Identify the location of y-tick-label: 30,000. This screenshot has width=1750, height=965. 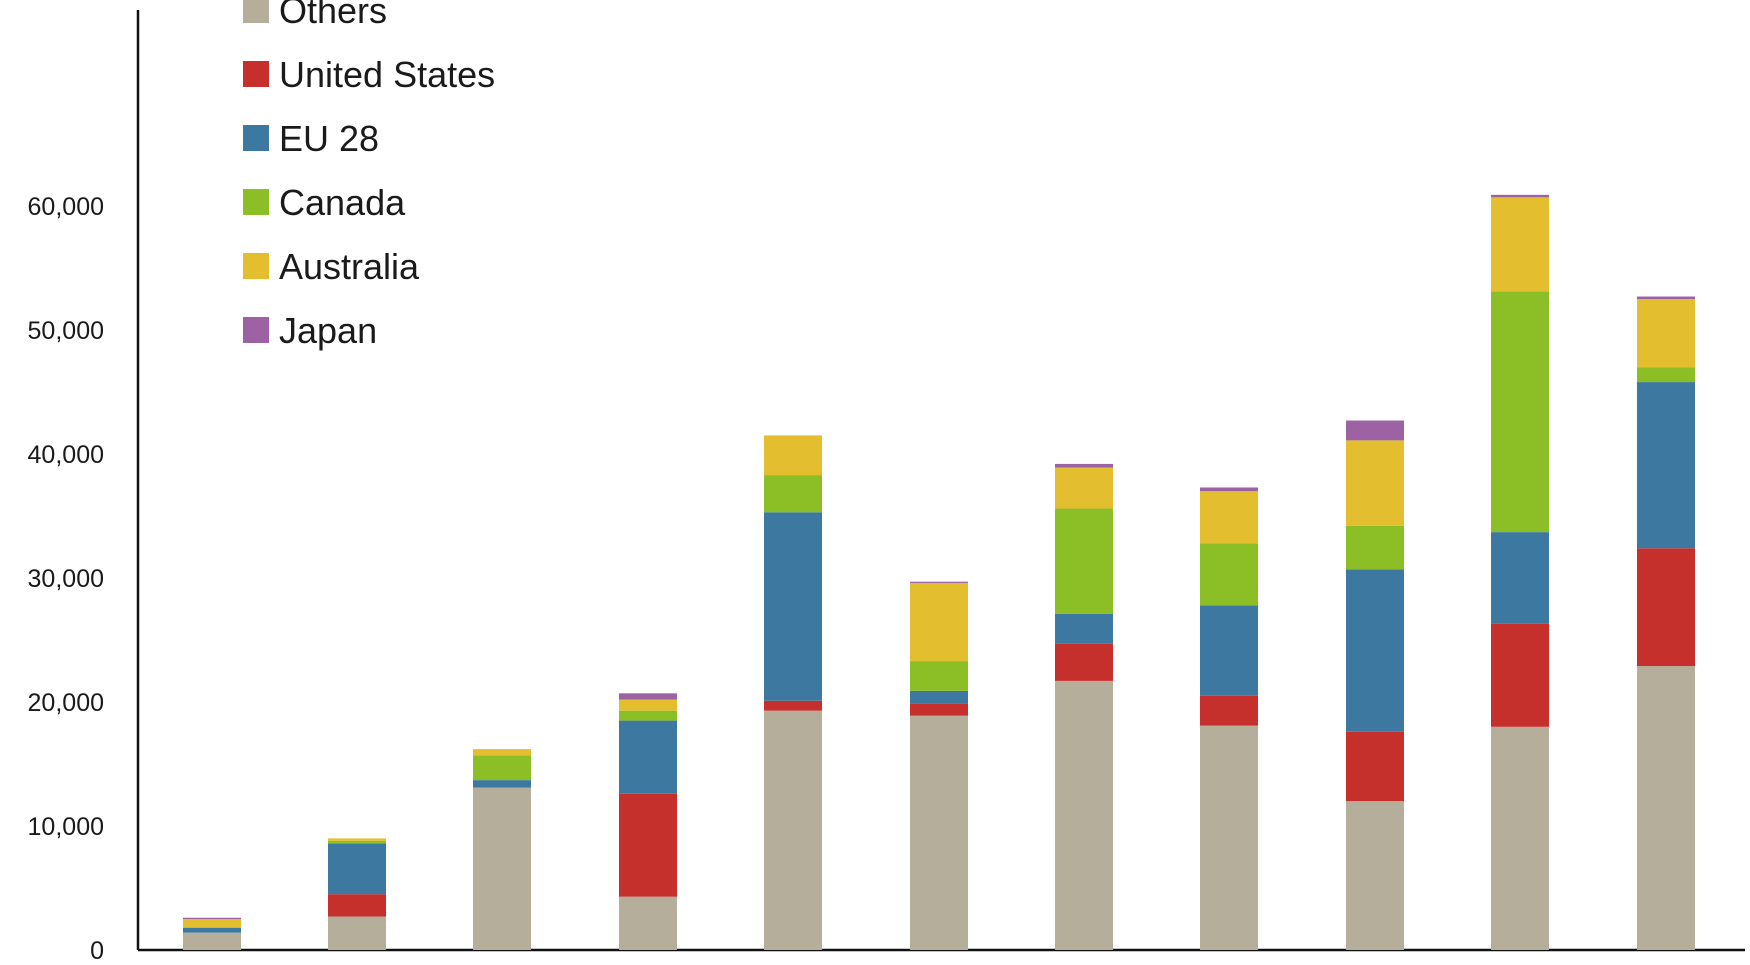
(66, 579).